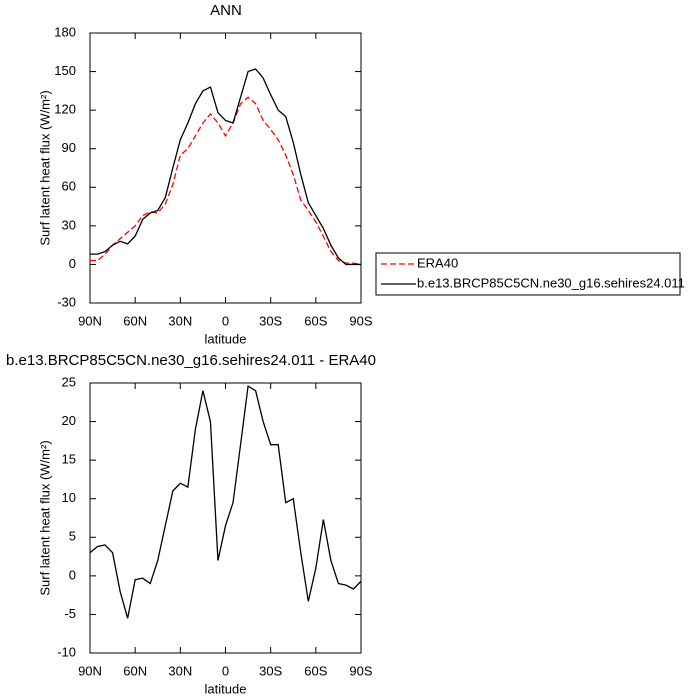  I want to click on legend-box, so click(528, 274).